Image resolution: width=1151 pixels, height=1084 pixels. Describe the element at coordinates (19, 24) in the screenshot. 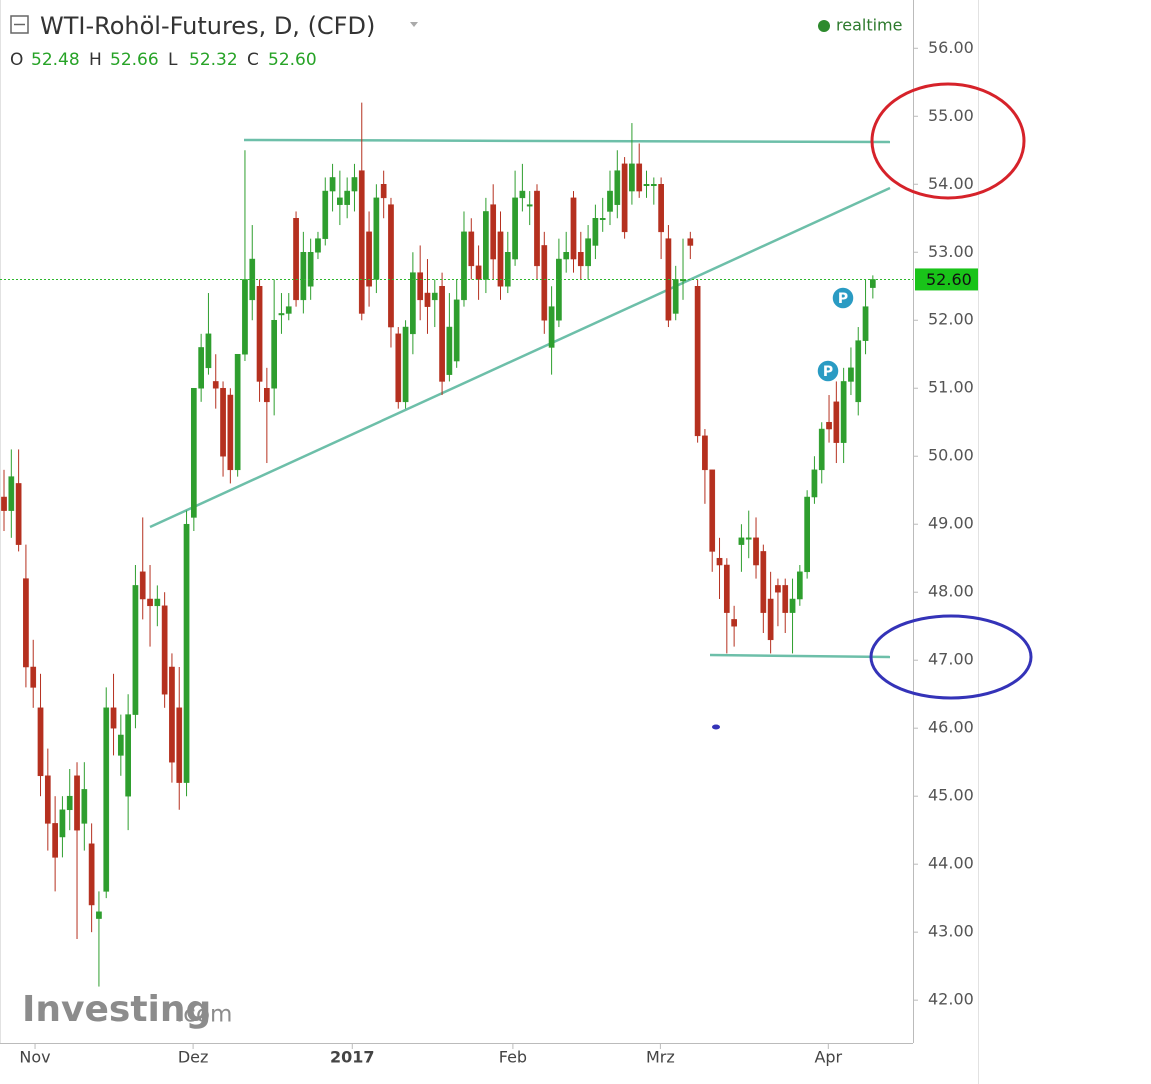

I see `menu-icon` at that location.